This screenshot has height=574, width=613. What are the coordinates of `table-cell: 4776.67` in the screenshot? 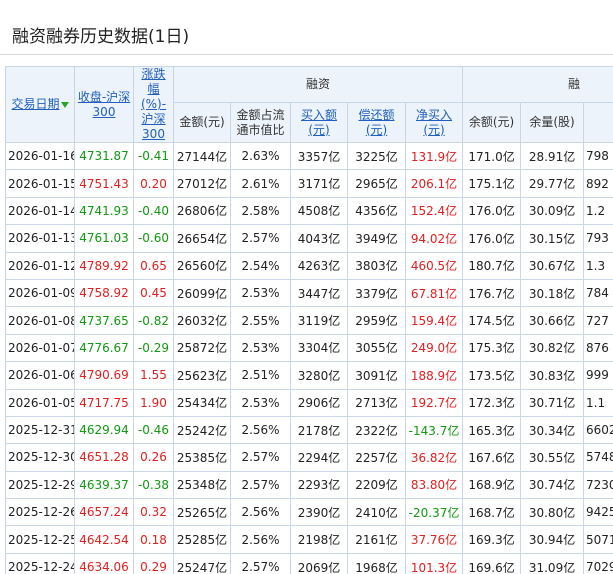 It's located at (104, 348).